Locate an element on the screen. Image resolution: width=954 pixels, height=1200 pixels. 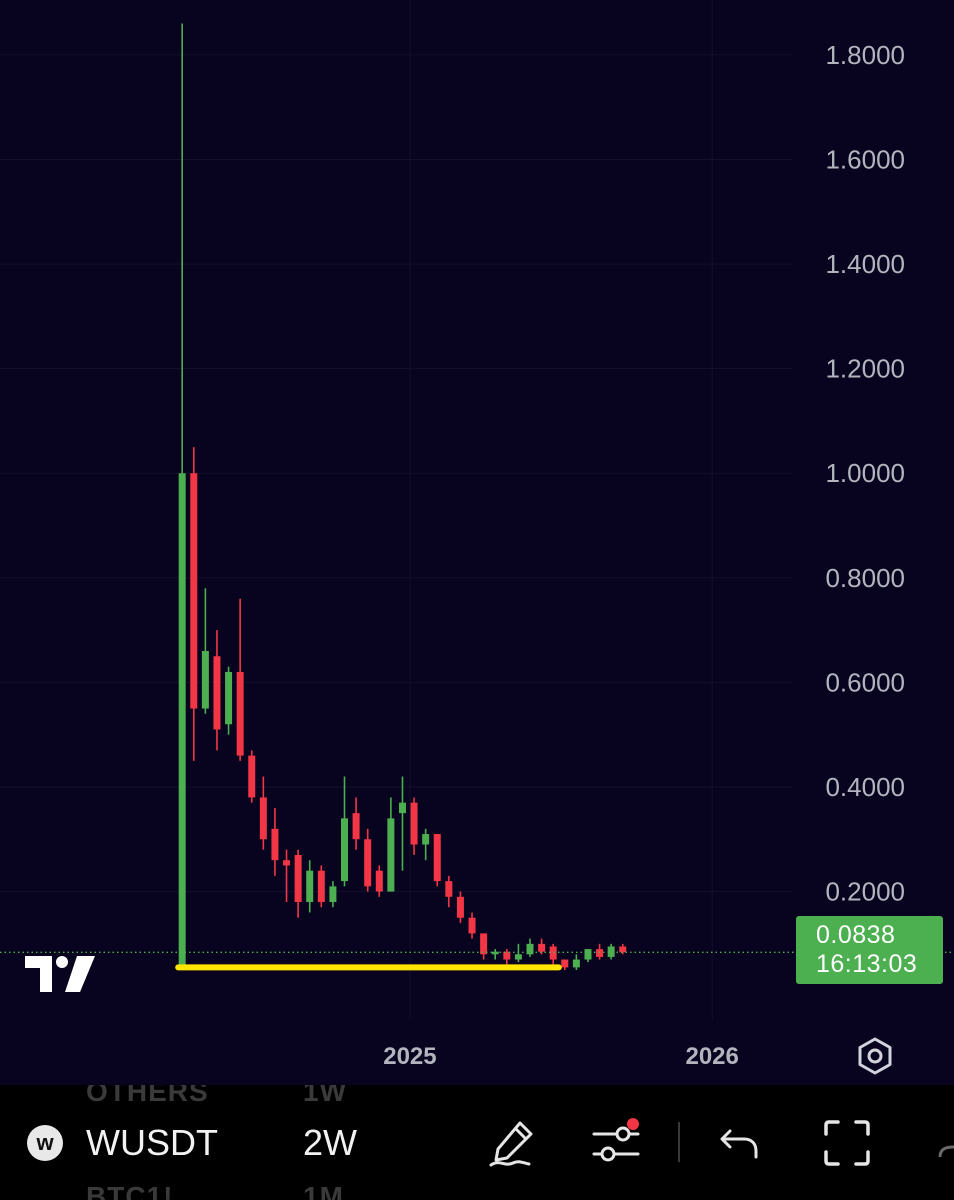
timeframe-button: 2W is located at coordinates (330, 1142).